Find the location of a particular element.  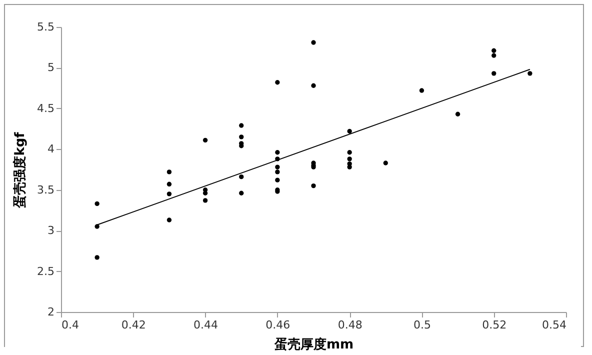

y-tick-label: 2.5 is located at coordinates (45, 271).